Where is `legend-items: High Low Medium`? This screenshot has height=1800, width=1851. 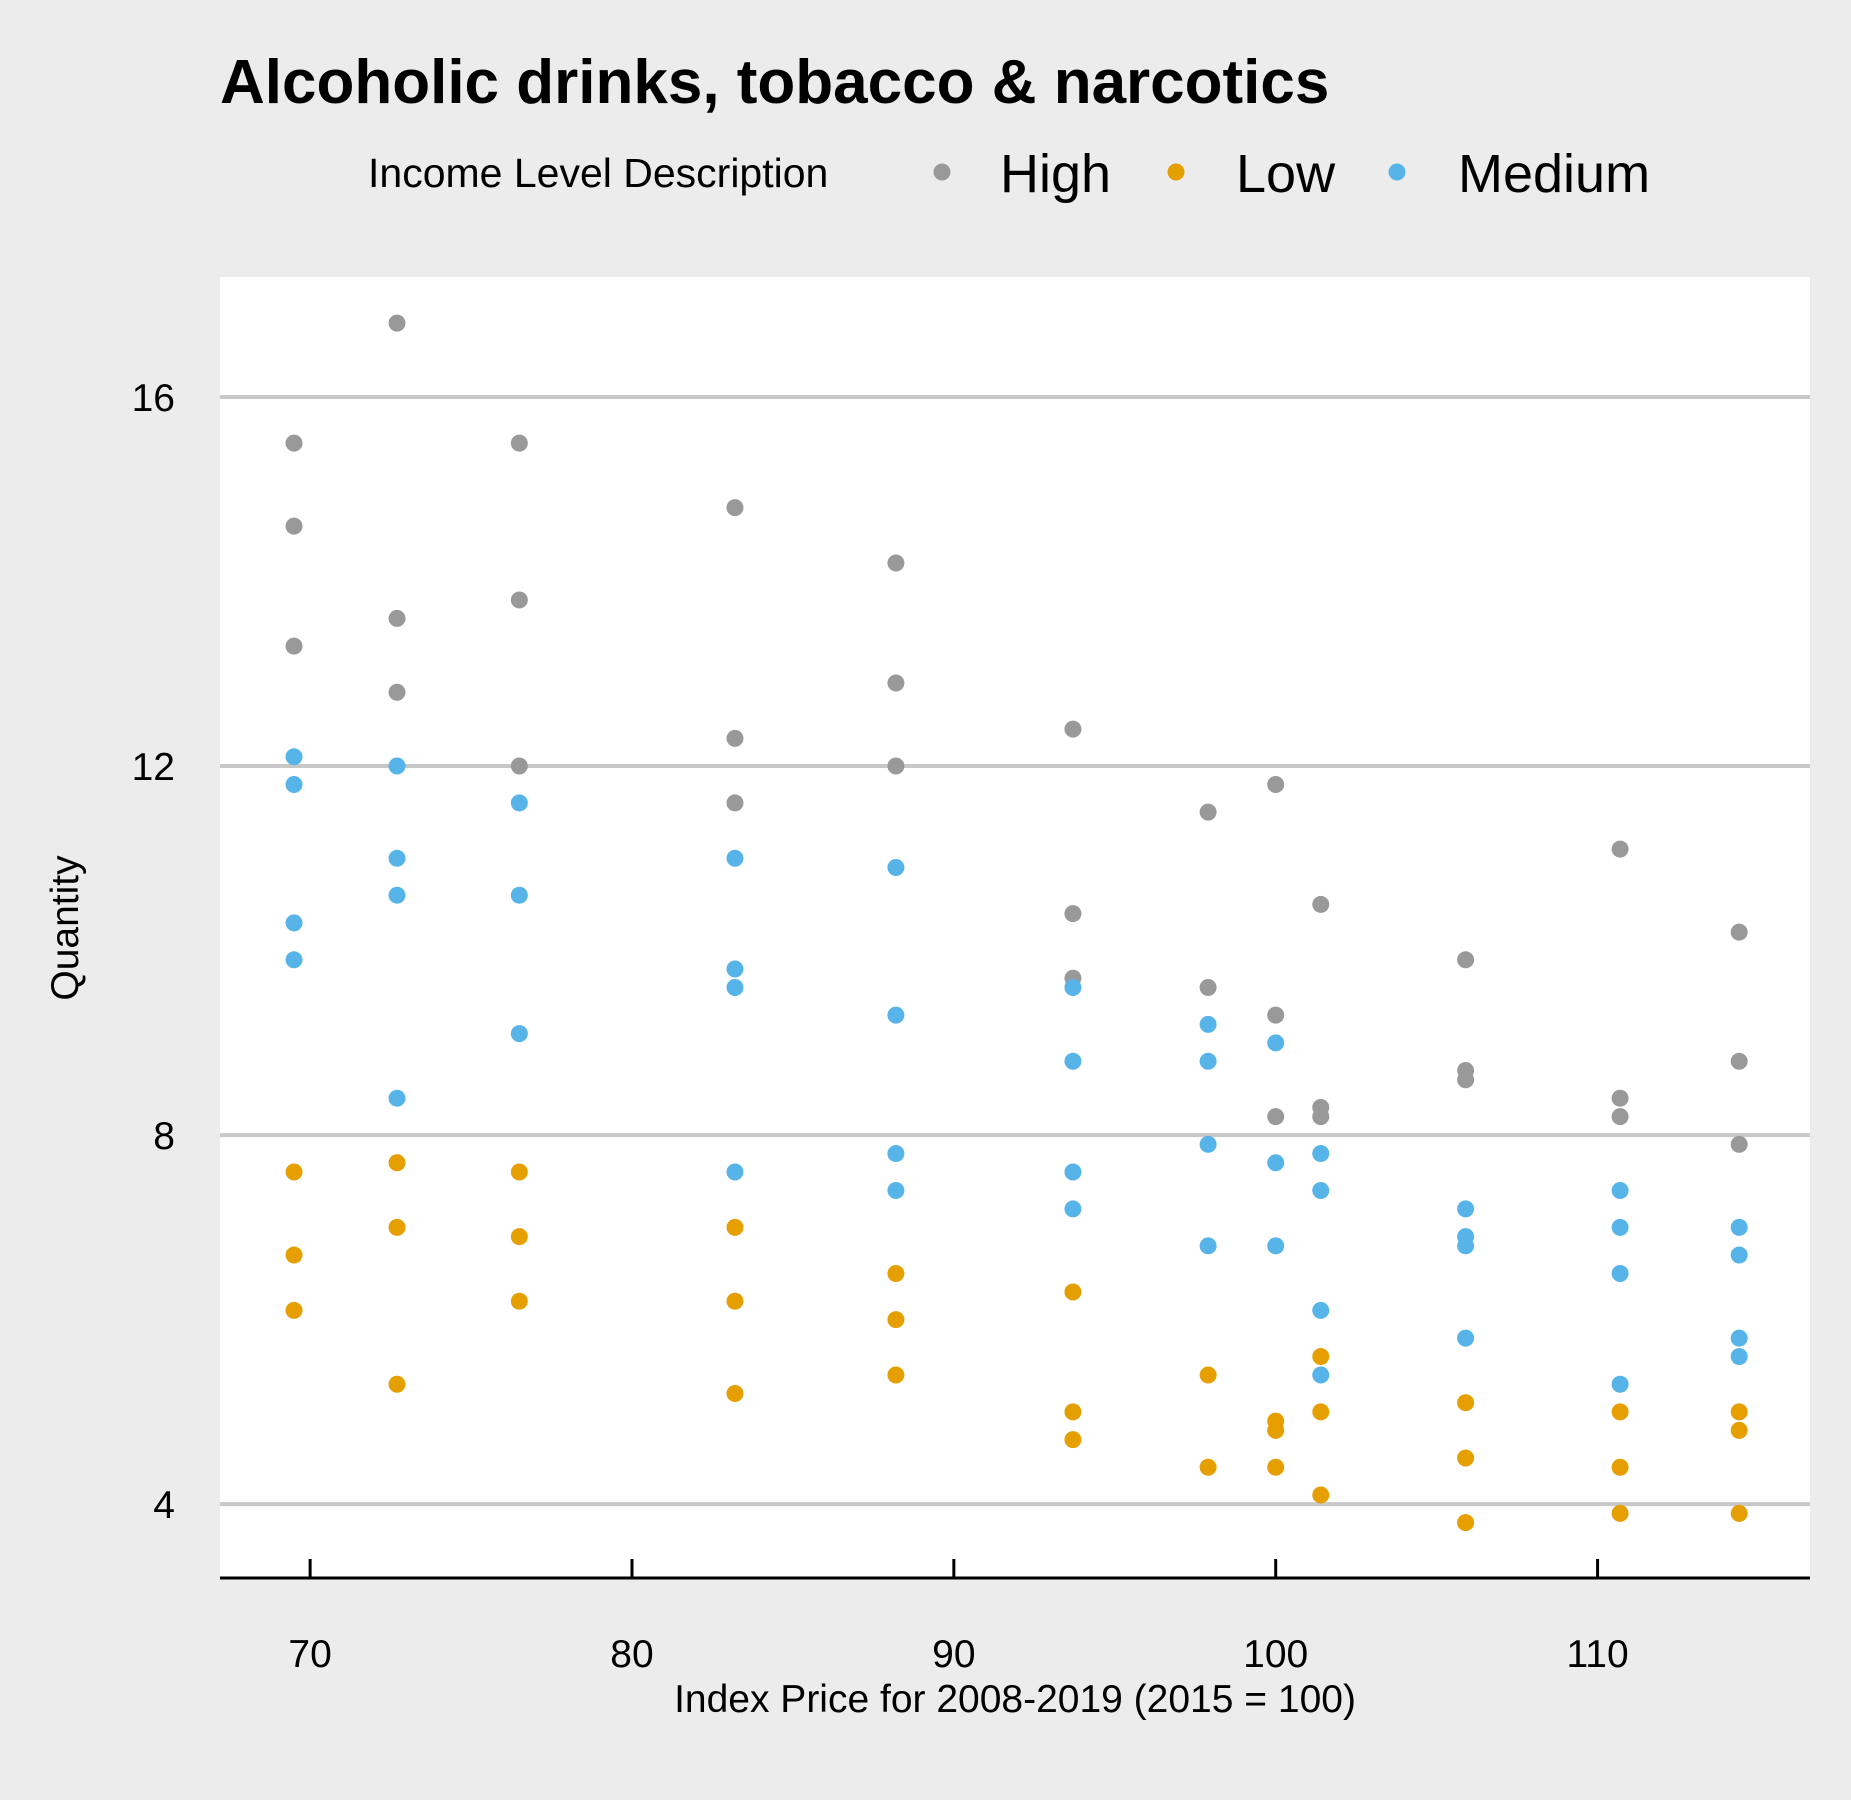
legend-items: High Low Medium is located at coordinates (1291, 174).